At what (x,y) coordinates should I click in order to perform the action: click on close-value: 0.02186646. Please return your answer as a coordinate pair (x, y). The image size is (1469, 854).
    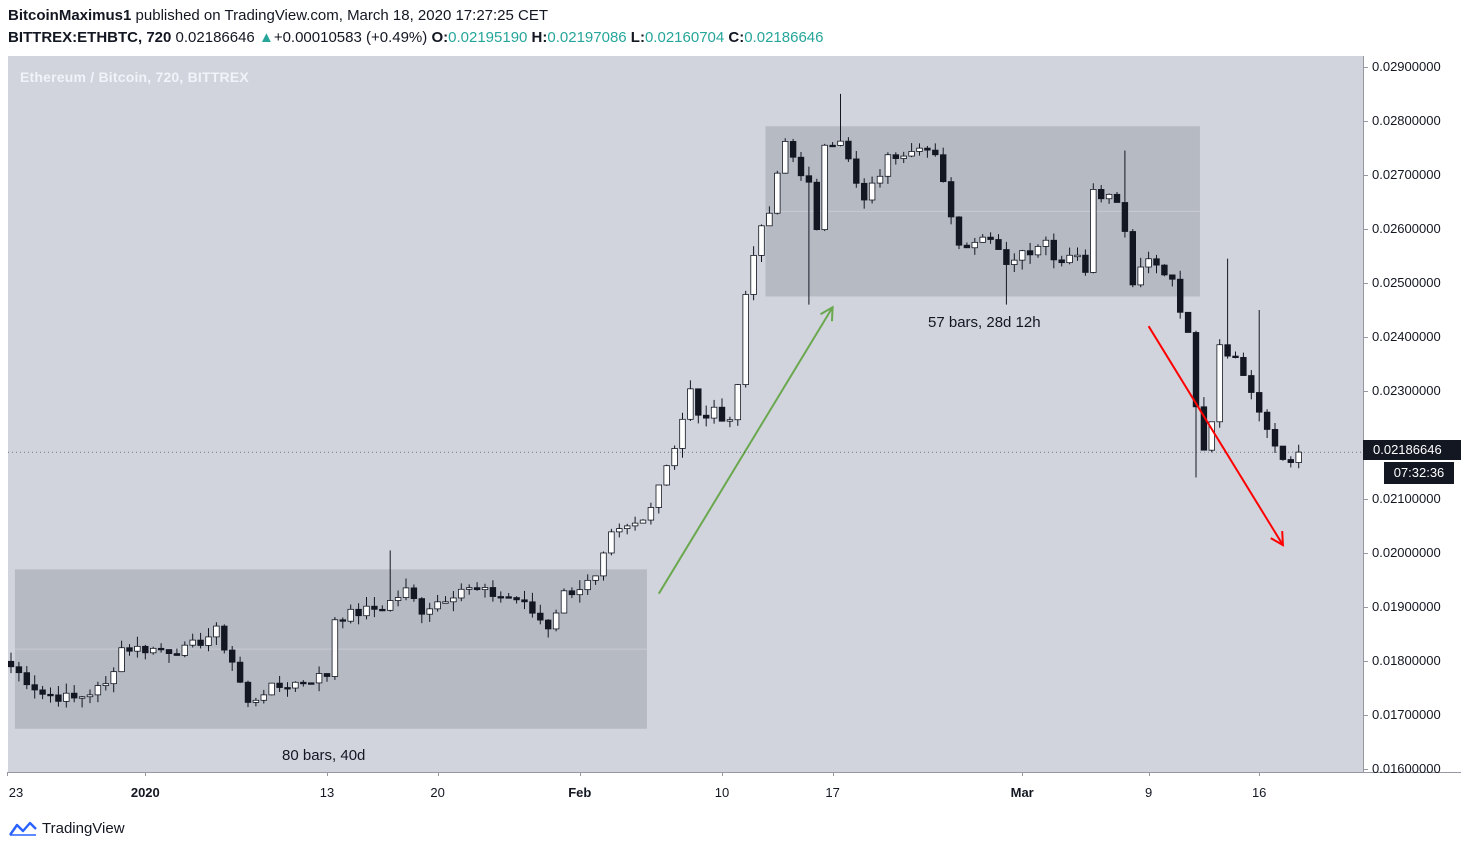
    Looking at the image, I should click on (784, 37).